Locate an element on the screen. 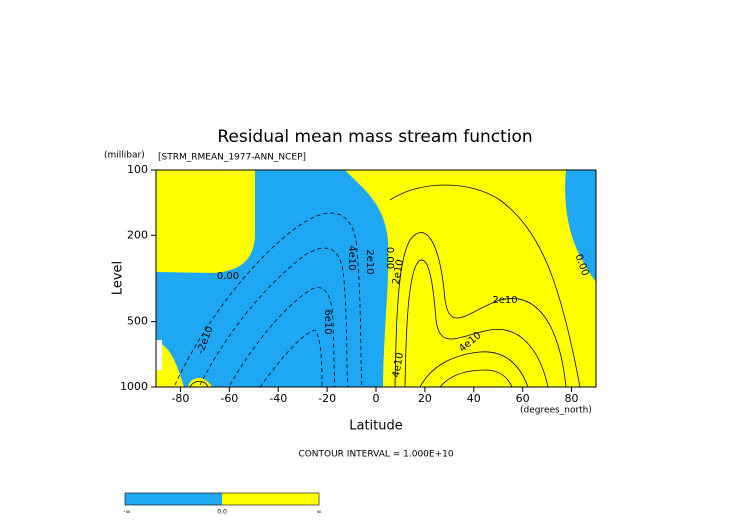  subtitle: [STRM_RMEAN_1977-ANN_NCEP] is located at coordinates (232, 158).